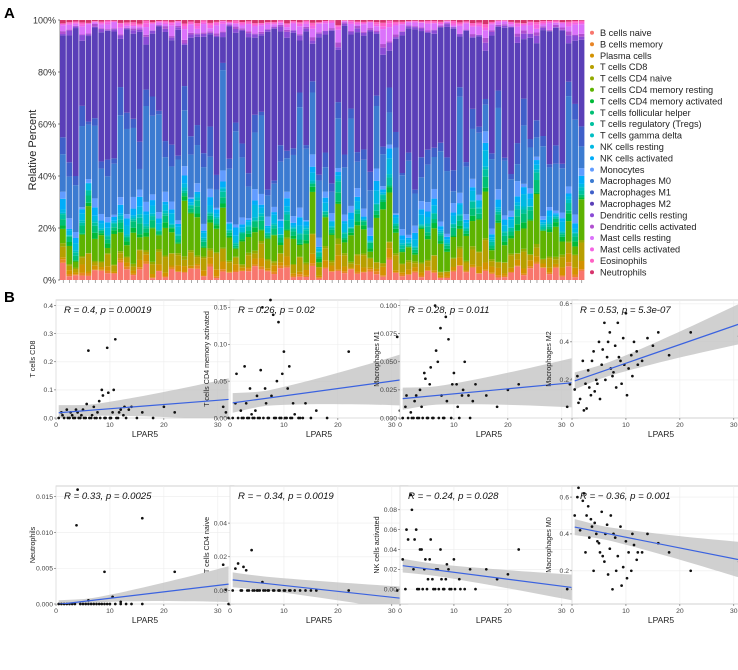  What do you see at coordinates (632, 147) in the screenshot?
I see `legend-label: NK cells resting` at bounding box center [632, 147].